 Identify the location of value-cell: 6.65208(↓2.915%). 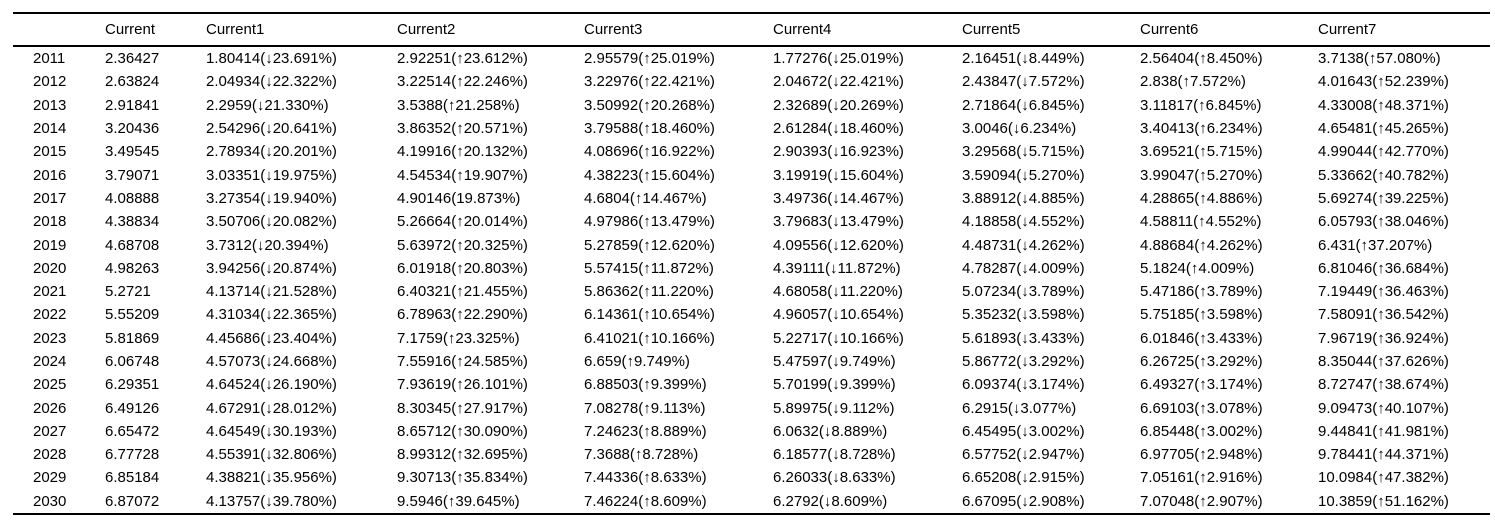
(1023, 478).